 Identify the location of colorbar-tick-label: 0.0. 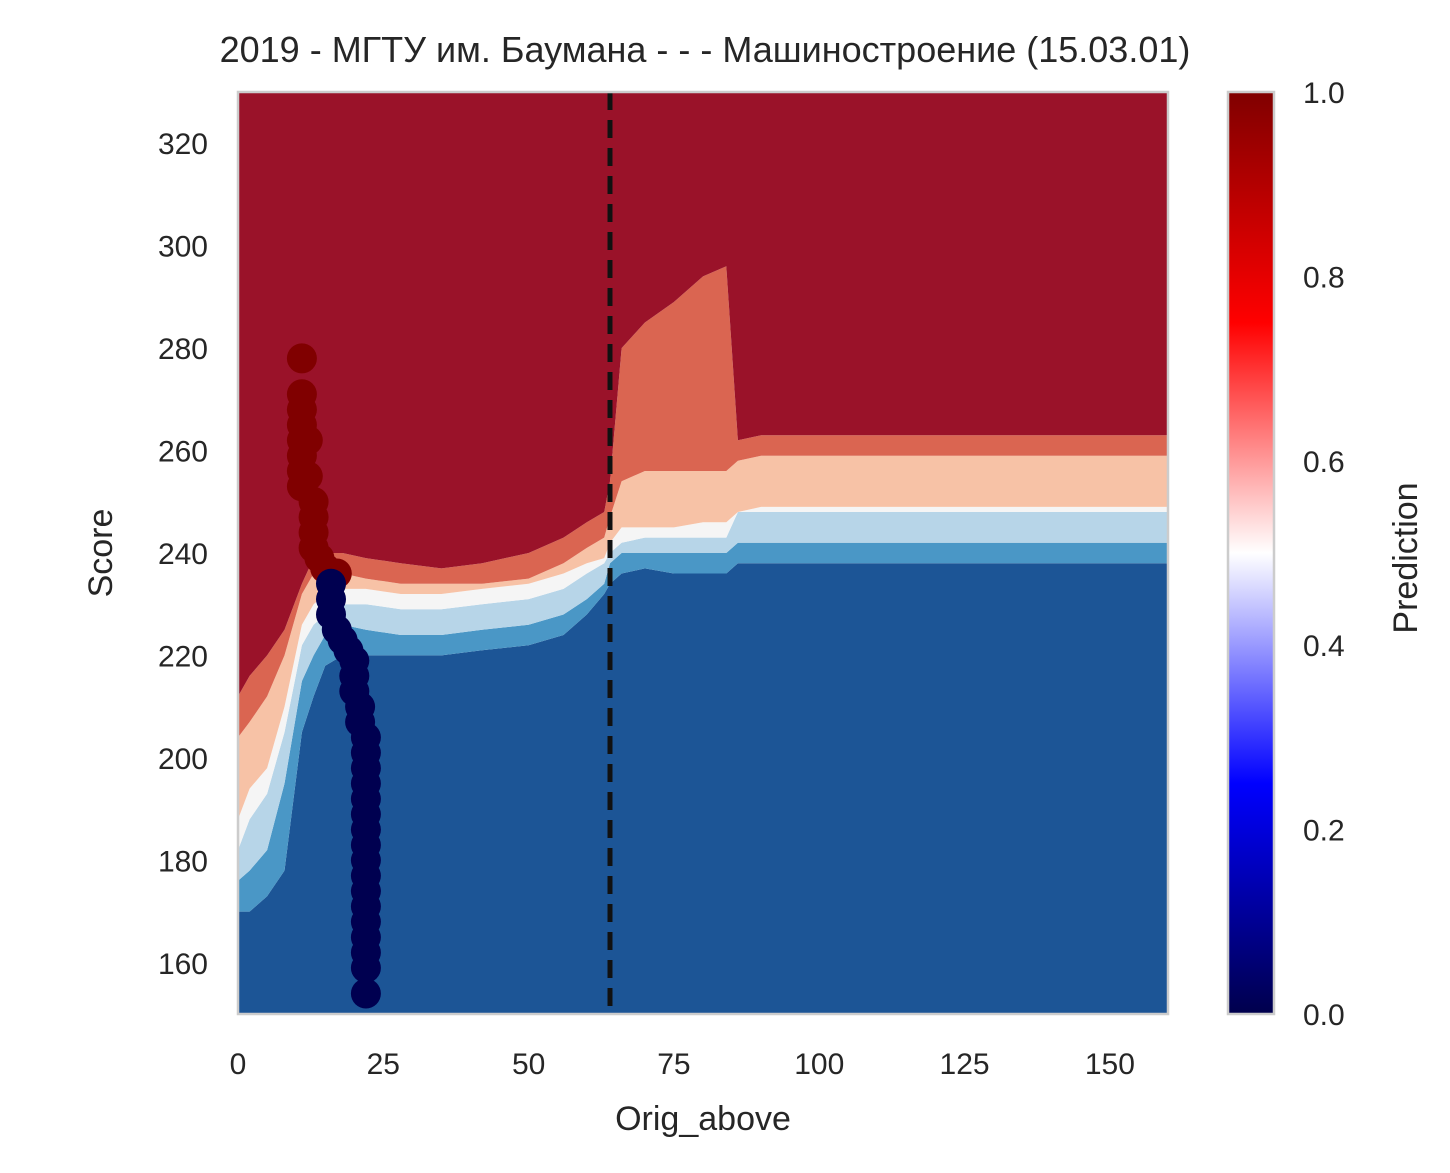
(1324, 1015).